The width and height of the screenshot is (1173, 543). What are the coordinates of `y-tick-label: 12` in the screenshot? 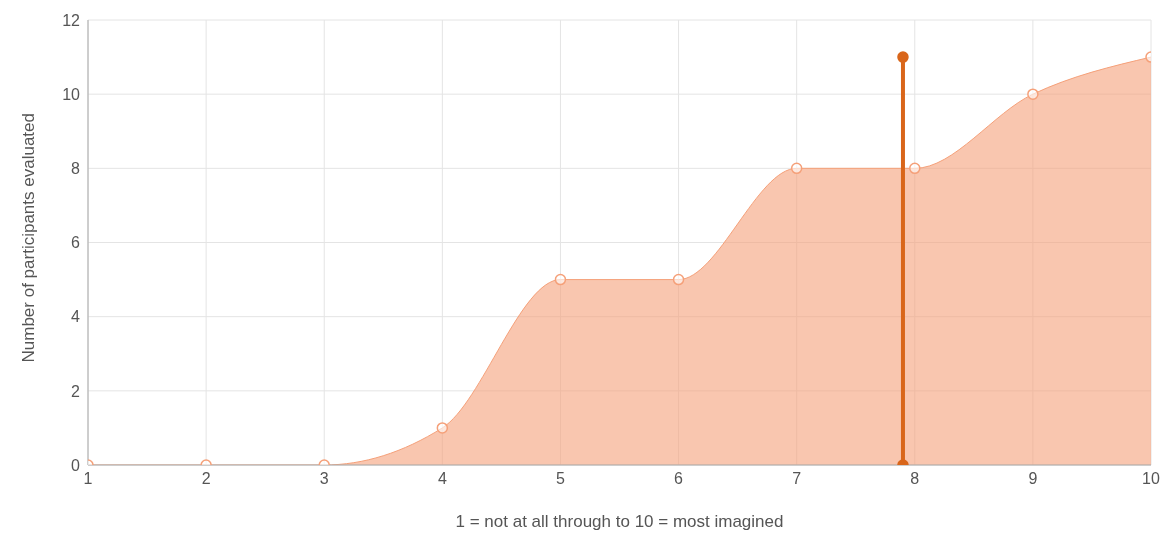 It's located at (71, 20).